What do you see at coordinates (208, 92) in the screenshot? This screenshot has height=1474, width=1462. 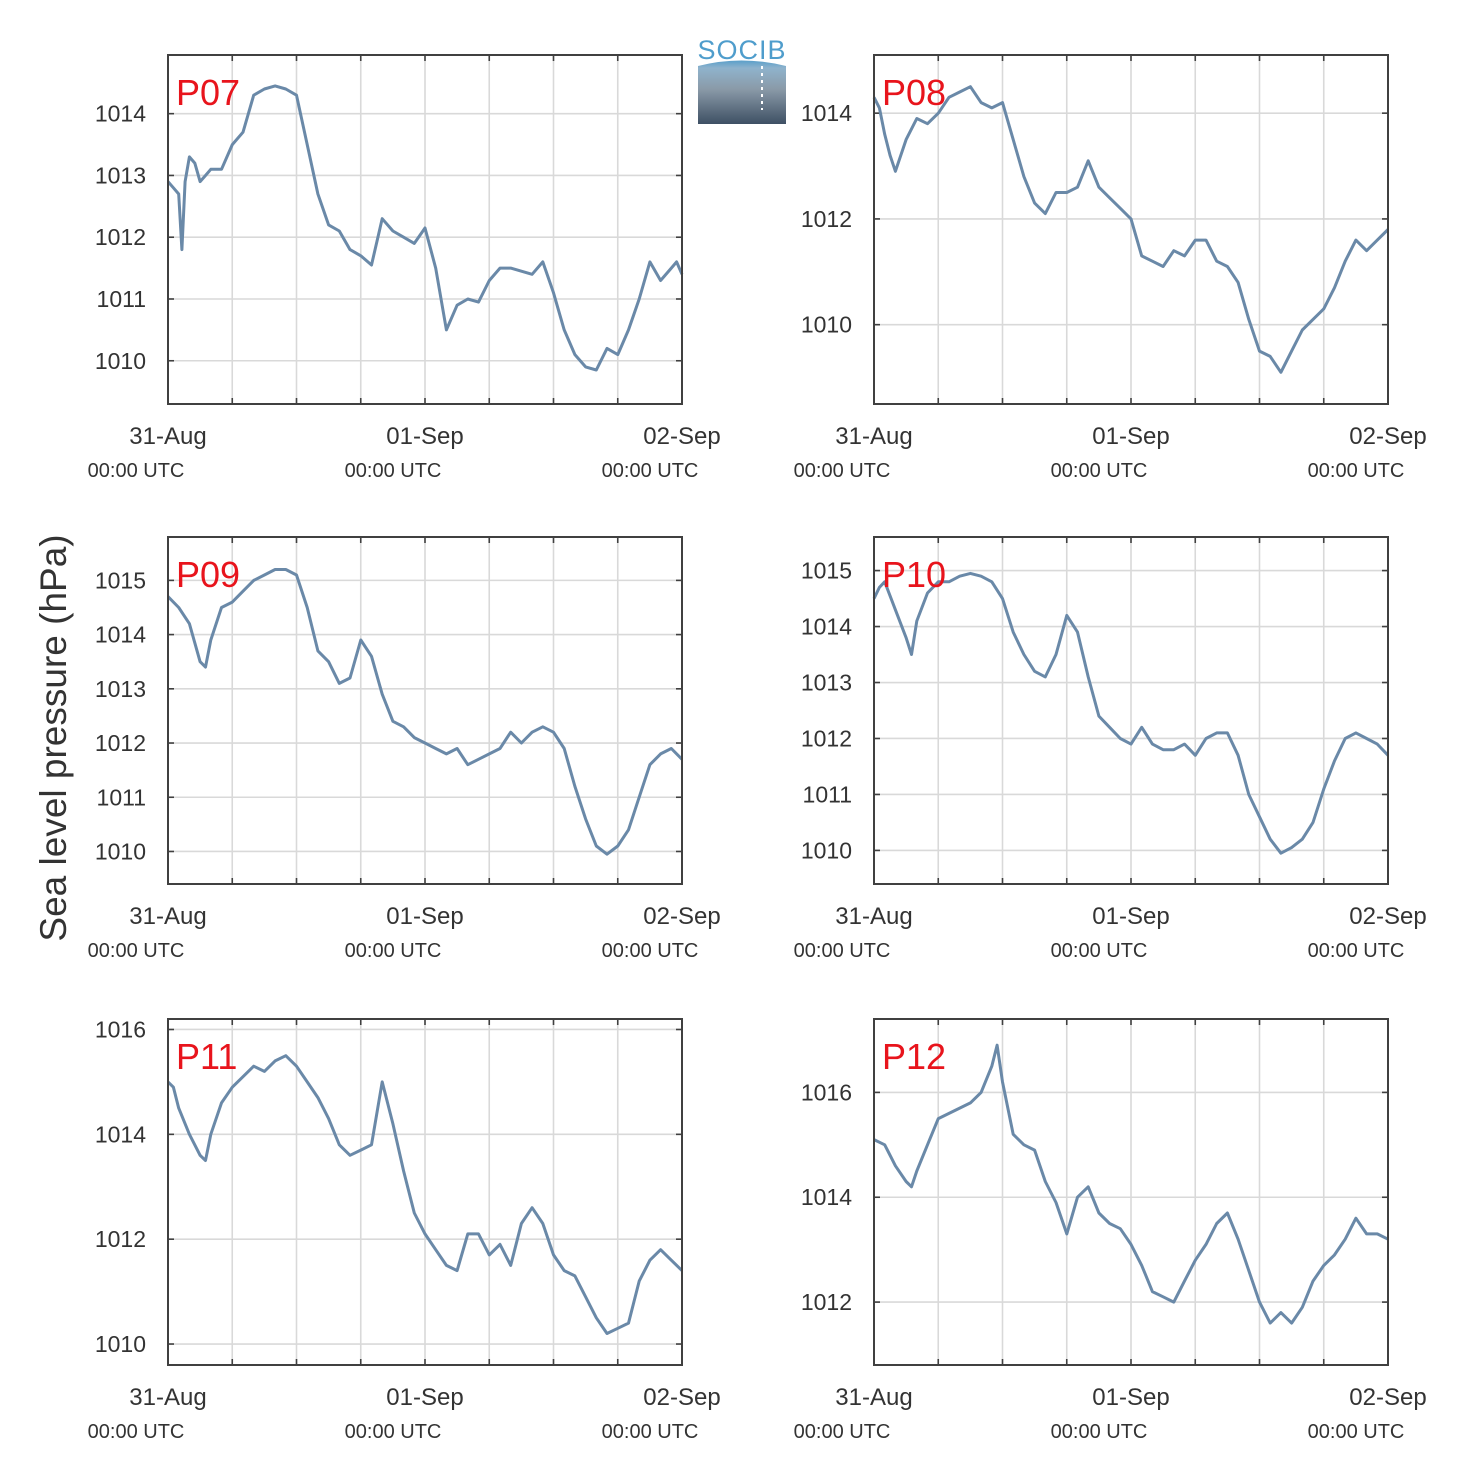 I see `station-label: P07` at bounding box center [208, 92].